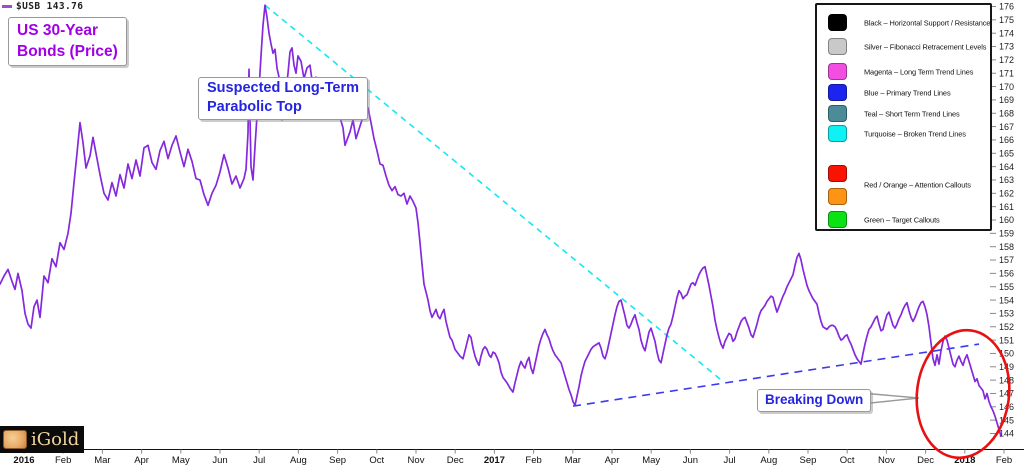 This screenshot has width=1024, height=470. What do you see at coordinates (1006, 180) in the screenshot?
I see `y-axis-label: 163` at bounding box center [1006, 180].